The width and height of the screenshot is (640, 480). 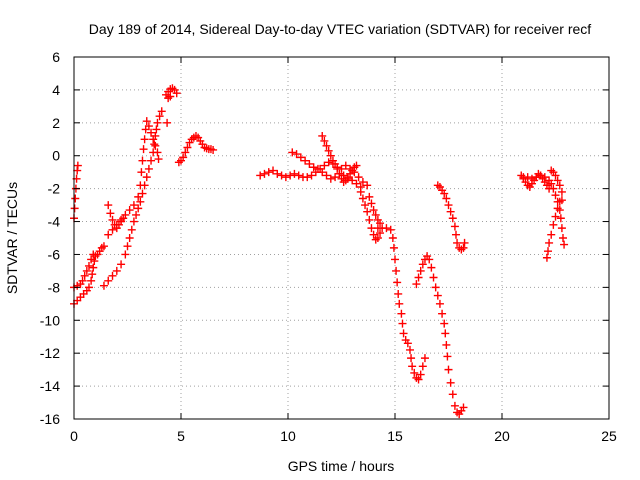 What do you see at coordinates (54, 254) in the screenshot?
I see `y-tick-label: -6` at bounding box center [54, 254].